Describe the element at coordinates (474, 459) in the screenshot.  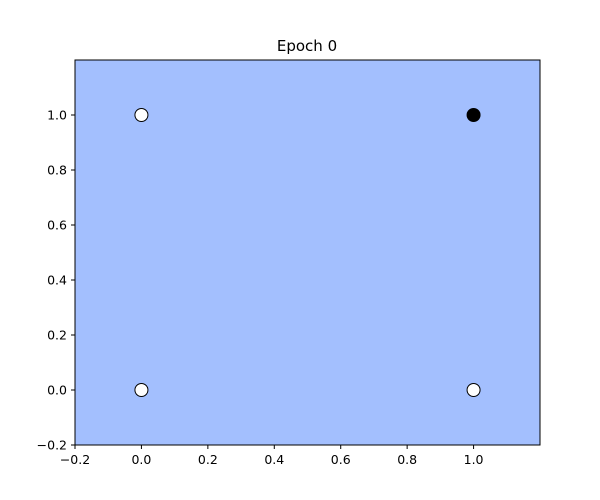
I see `x-tick-label: 1.0` at that location.